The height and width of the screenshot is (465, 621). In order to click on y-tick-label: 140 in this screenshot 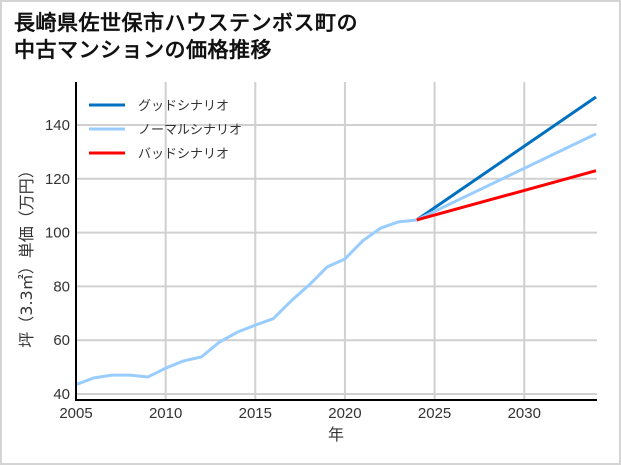, I will do `click(57, 125)`.